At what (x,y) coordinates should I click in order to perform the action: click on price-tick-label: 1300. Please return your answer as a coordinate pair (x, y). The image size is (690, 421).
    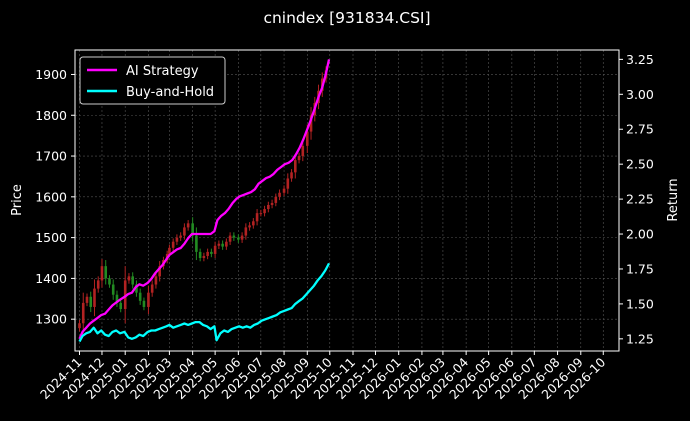
    Looking at the image, I should click on (51, 319).